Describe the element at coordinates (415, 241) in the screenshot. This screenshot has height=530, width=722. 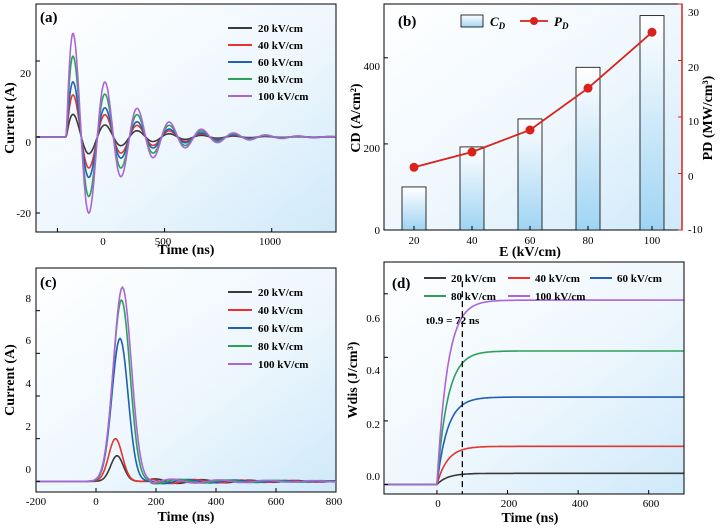
I see `panel-b-xtick-20: 20` at that location.